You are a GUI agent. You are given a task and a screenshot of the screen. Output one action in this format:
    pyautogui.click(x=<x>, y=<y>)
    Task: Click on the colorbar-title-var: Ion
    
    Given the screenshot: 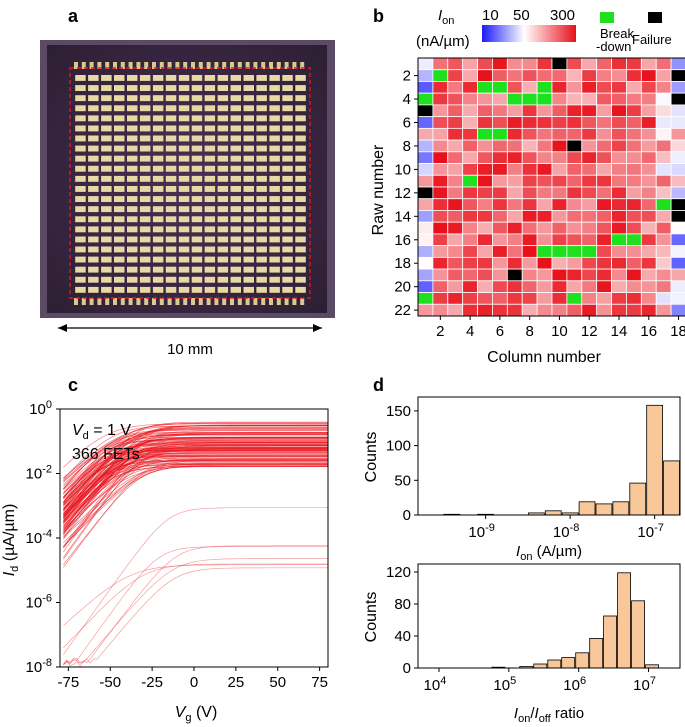 What is the action you would take?
    pyautogui.click(x=446, y=17)
    